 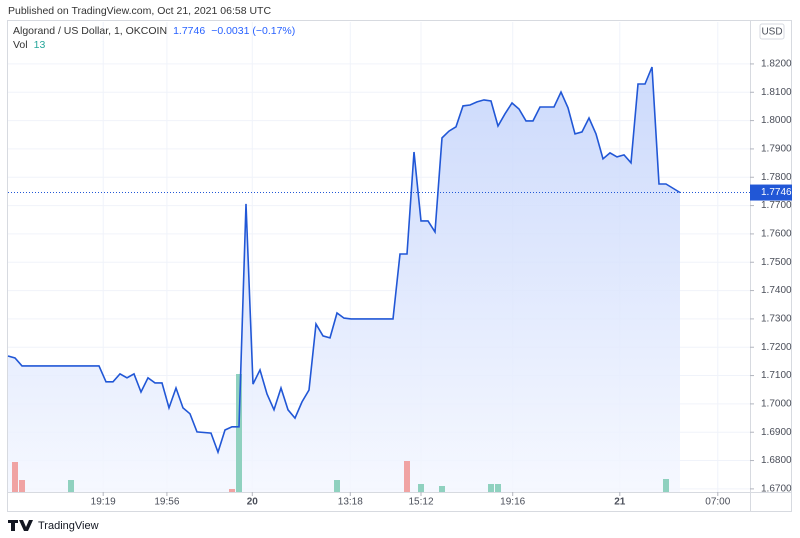 I want to click on x-tick-label: 19:56, so click(x=166, y=502).